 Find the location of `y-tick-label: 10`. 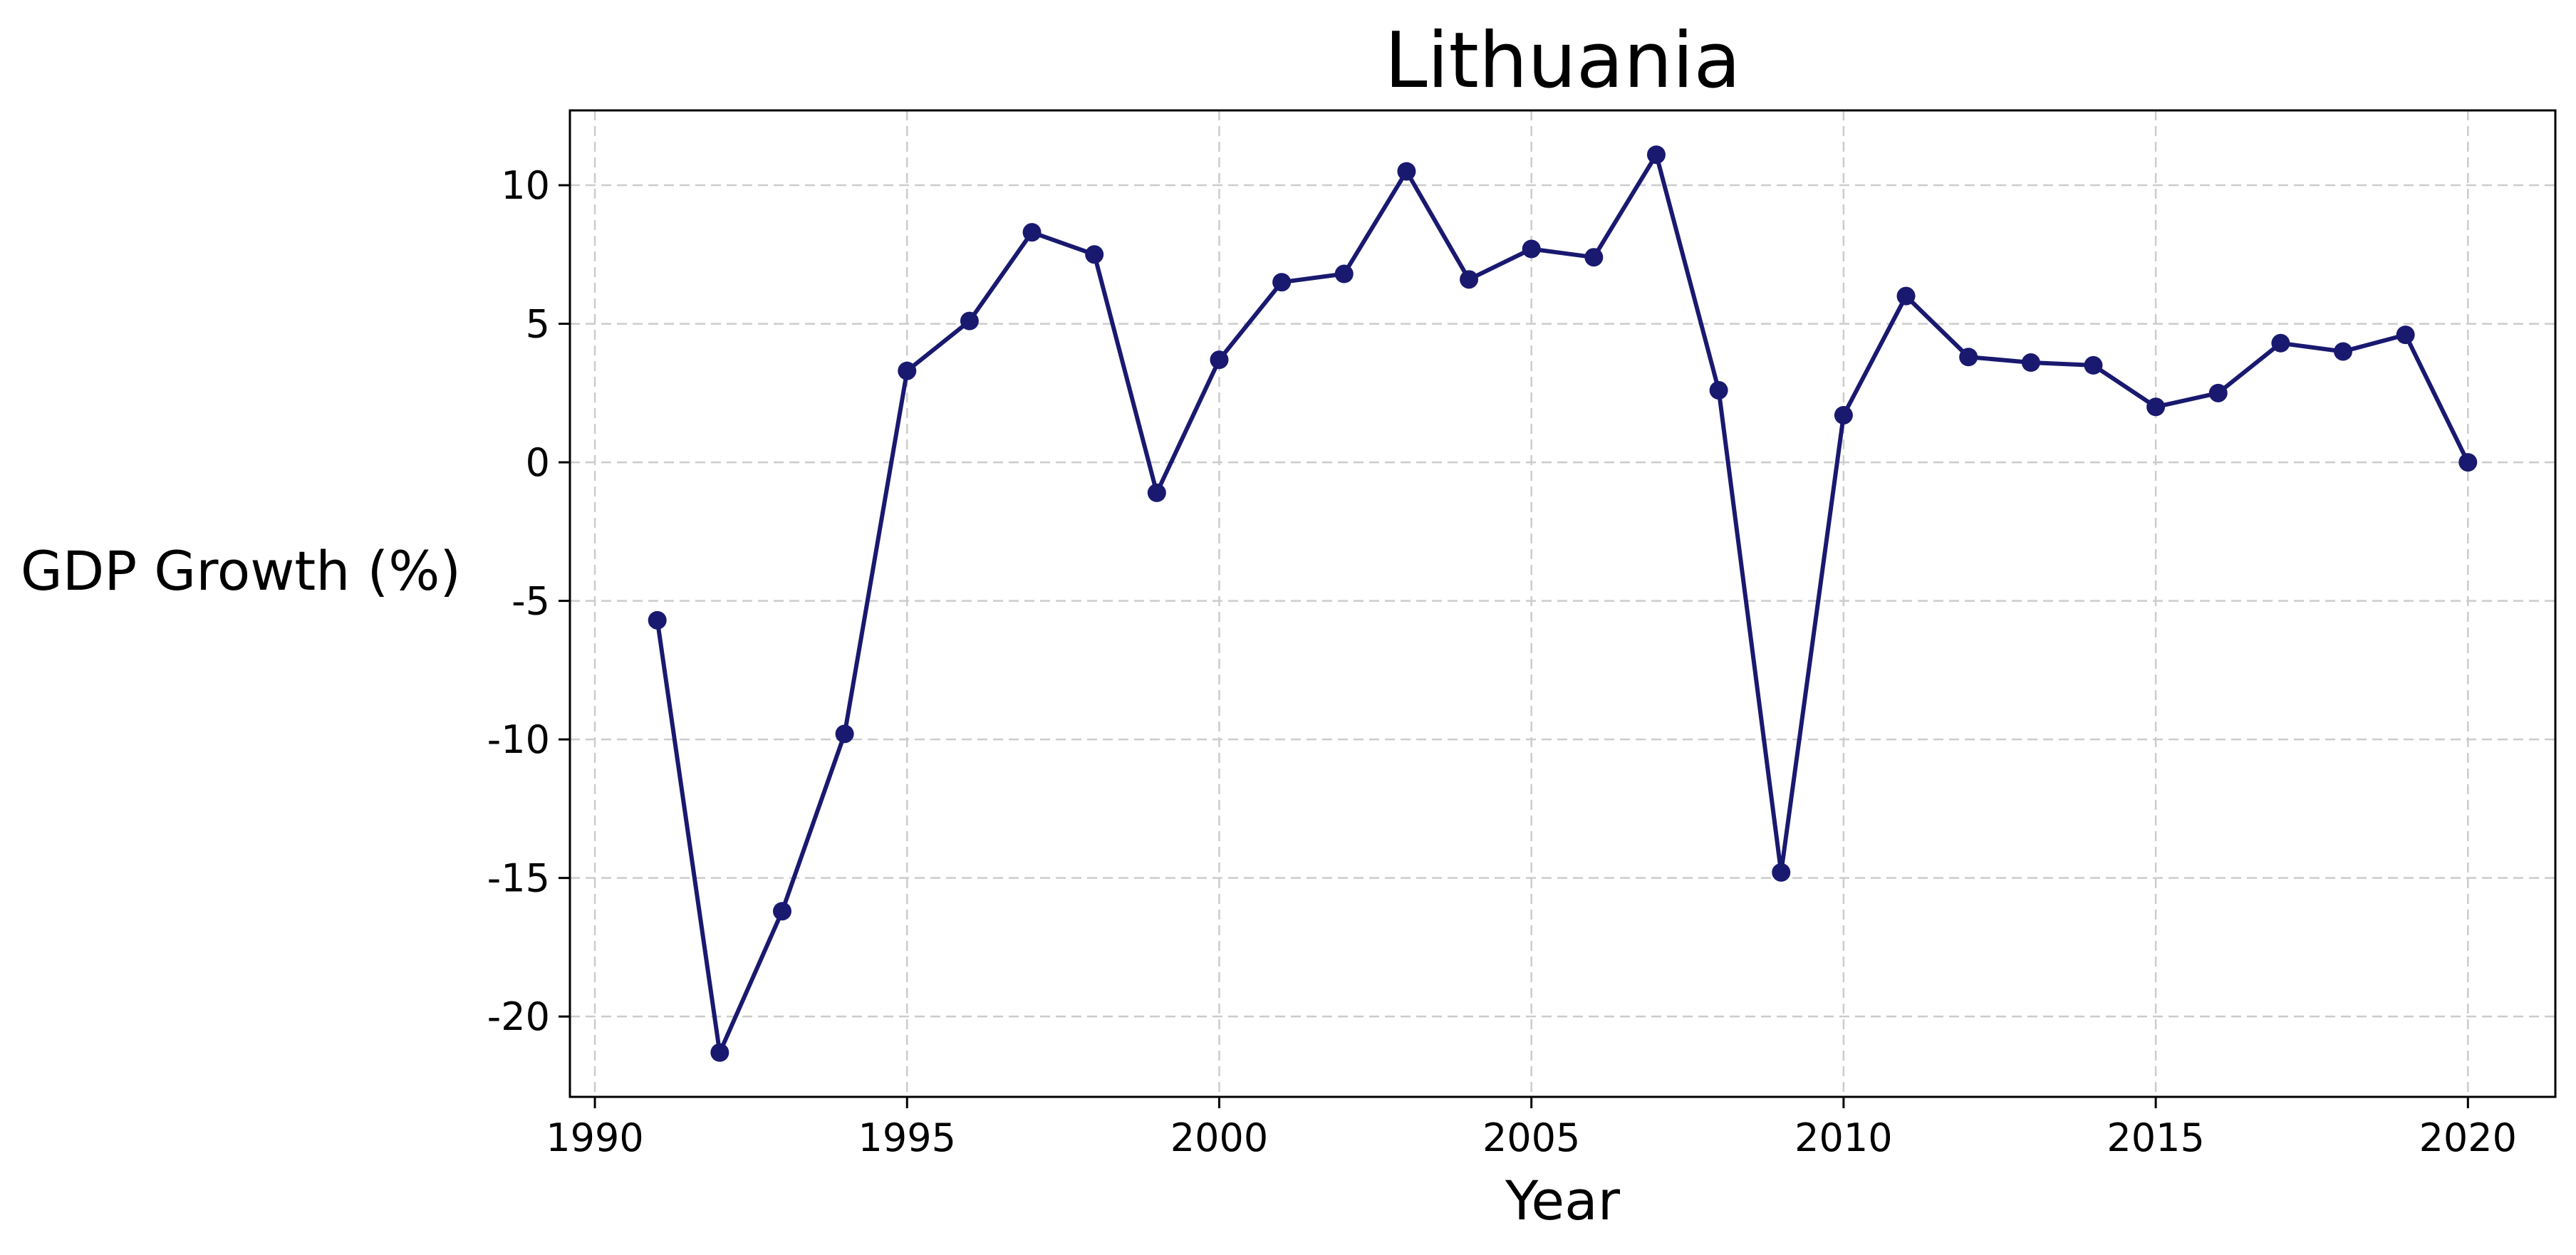

y-tick-label: 10 is located at coordinates (525, 185).